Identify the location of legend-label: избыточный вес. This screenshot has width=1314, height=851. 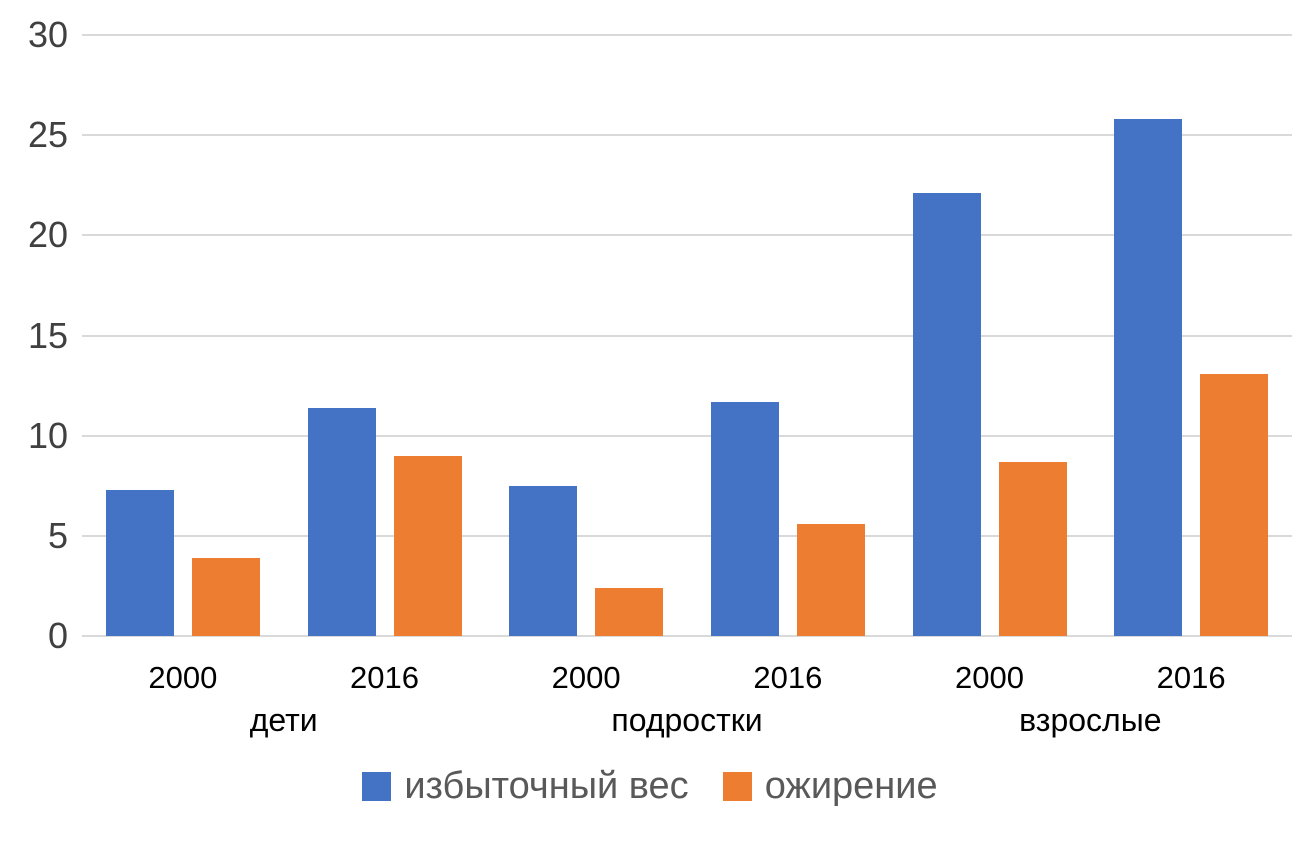
(546, 786).